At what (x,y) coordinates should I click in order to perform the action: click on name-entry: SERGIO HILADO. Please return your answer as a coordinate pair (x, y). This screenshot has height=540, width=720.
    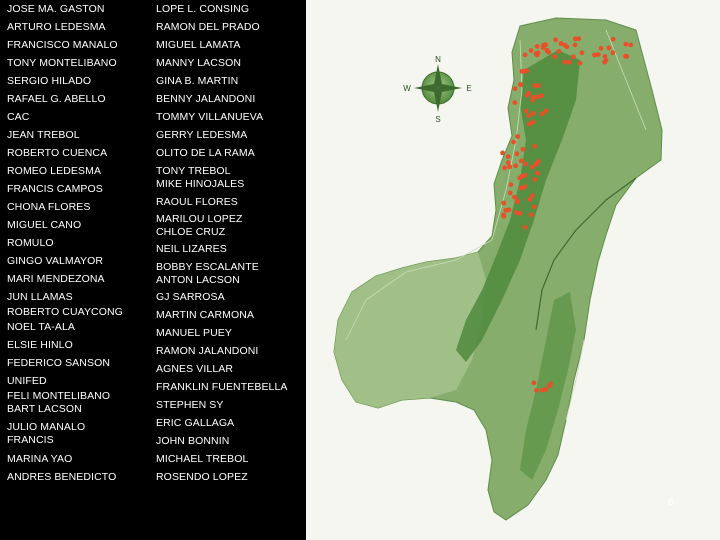
    Looking at the image, I should click on (49, 81).